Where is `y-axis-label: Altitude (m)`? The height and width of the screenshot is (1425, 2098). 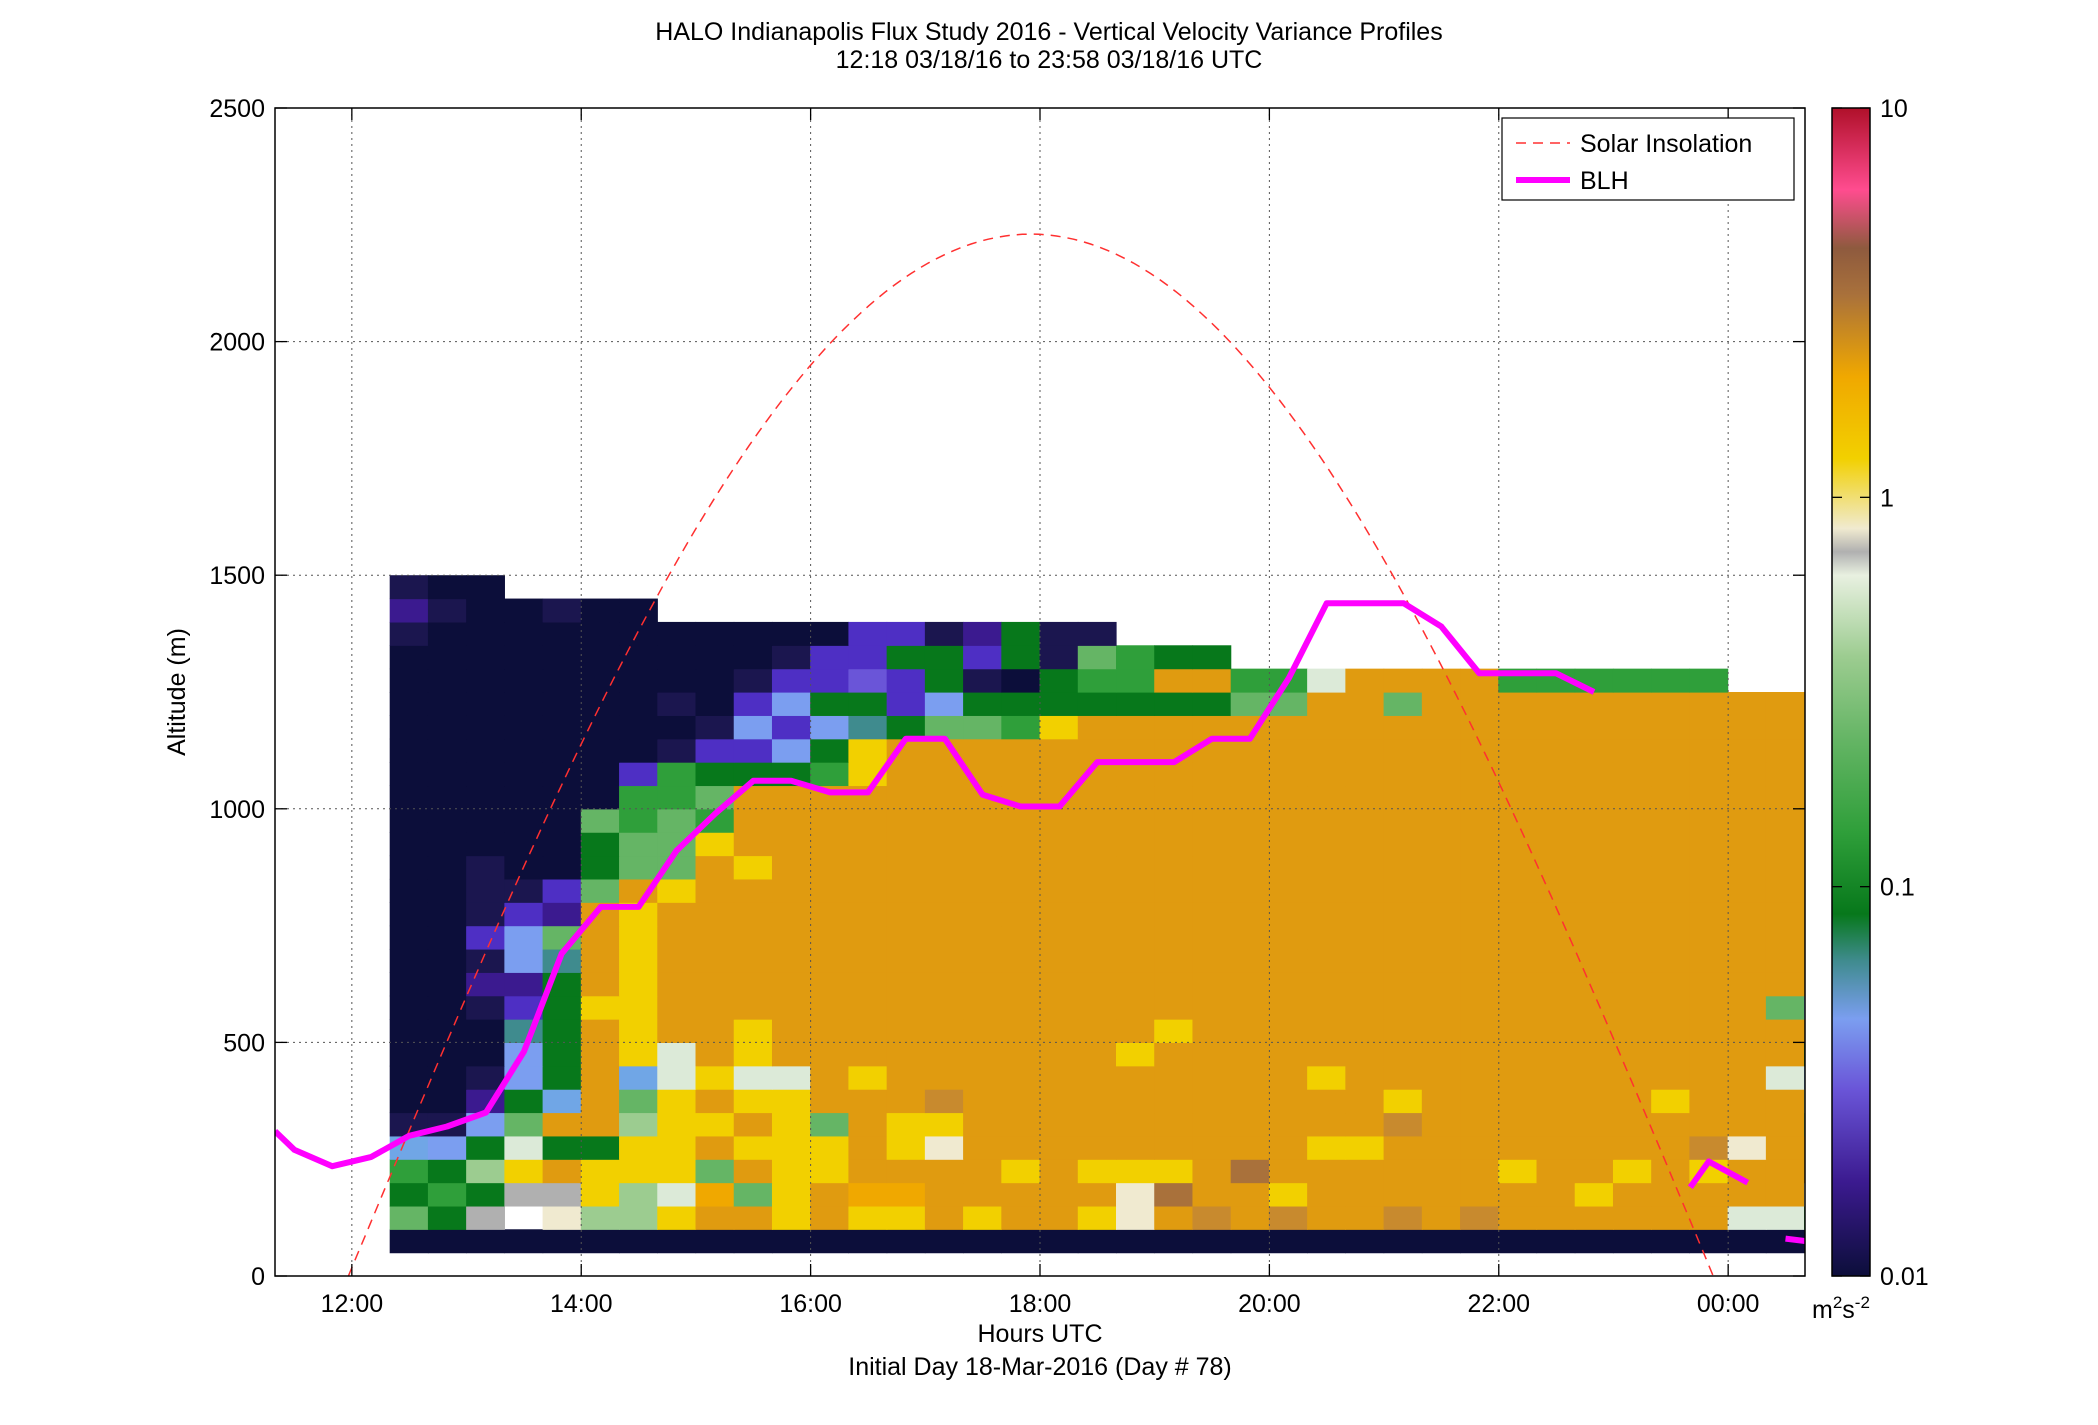
y-axis-label: Altitude (m) is located at coordinates (177, 692).